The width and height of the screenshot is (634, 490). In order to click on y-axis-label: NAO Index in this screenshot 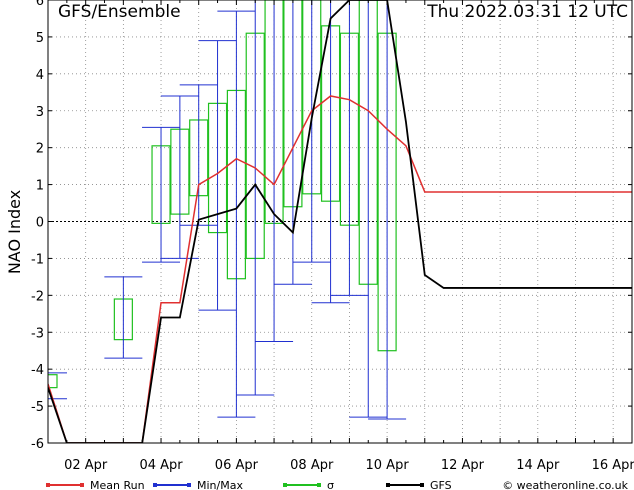, I will do `click(14, 232)`.